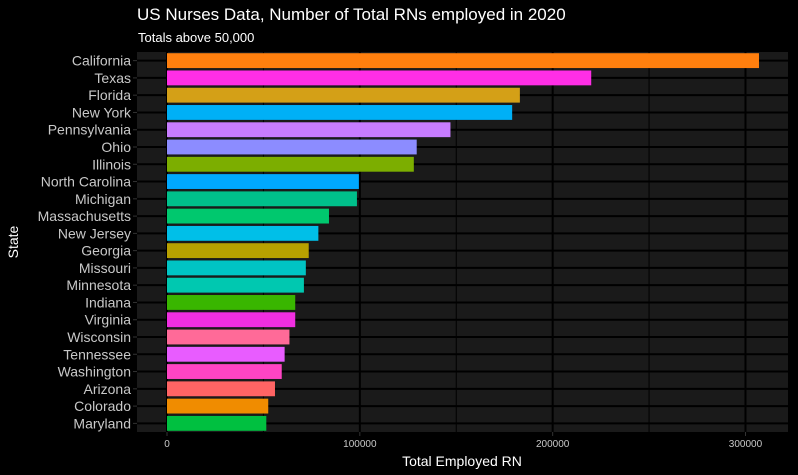  Describe the element at coordinates (111, 164) in the screenshot. I see `y-tick-label: Illinois` at that location.